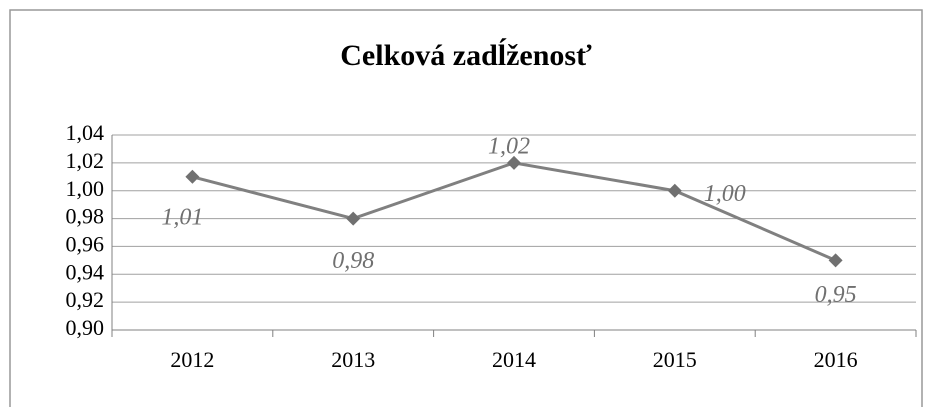  What do you see at coordinates (182, 217) in the screenshot?
I see `data-label: 1,01` at bounding box center [182, 217].